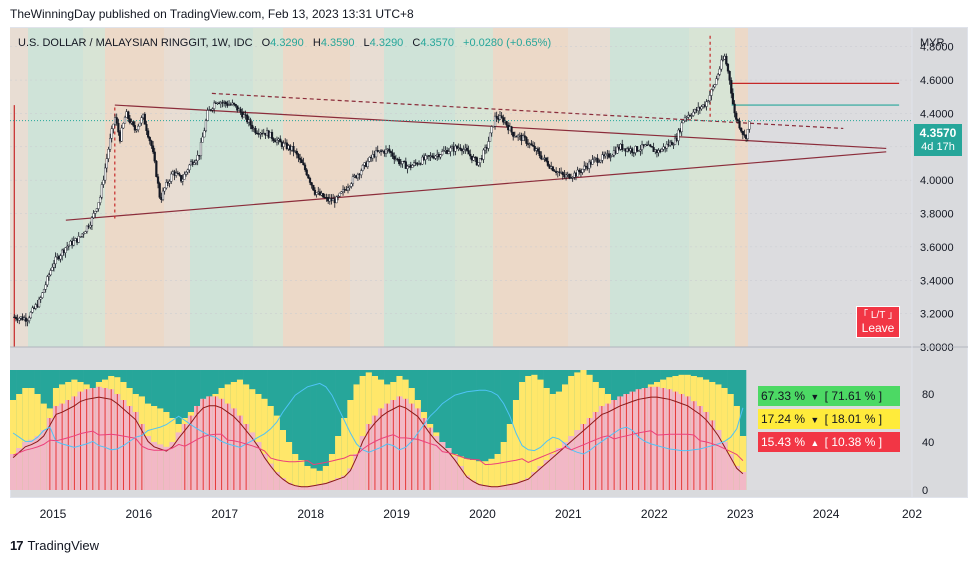 Image resolution: width=976 pixels, height=563 pixels. Describe the element at coordinates (54, 545) in the screenshot. I see `footer-brand: 17 TradingView` at that location.